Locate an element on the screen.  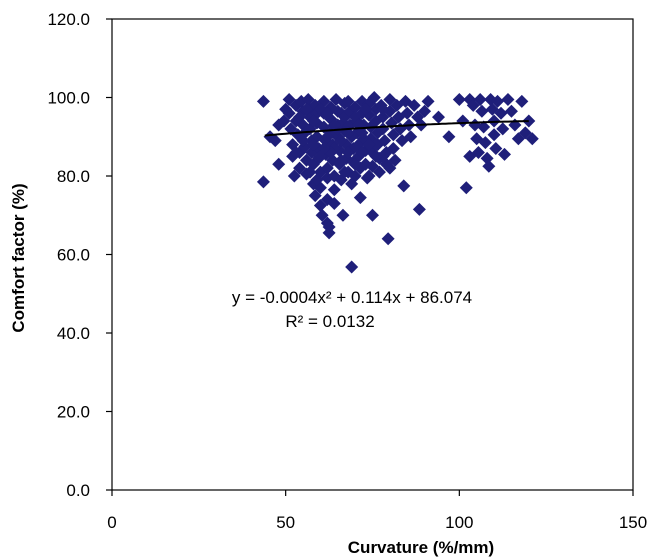
y-tick-label: 60.0 is located at coordinates (73, 255).